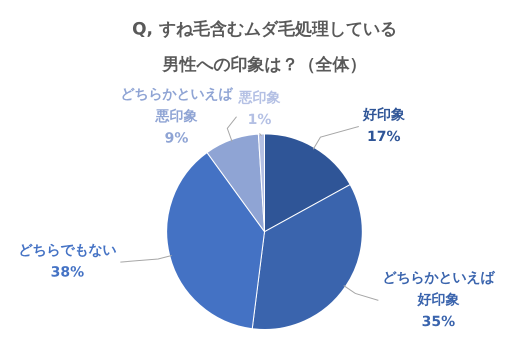  I want to click on slice-label: どちらでもない, so click(67, 250).